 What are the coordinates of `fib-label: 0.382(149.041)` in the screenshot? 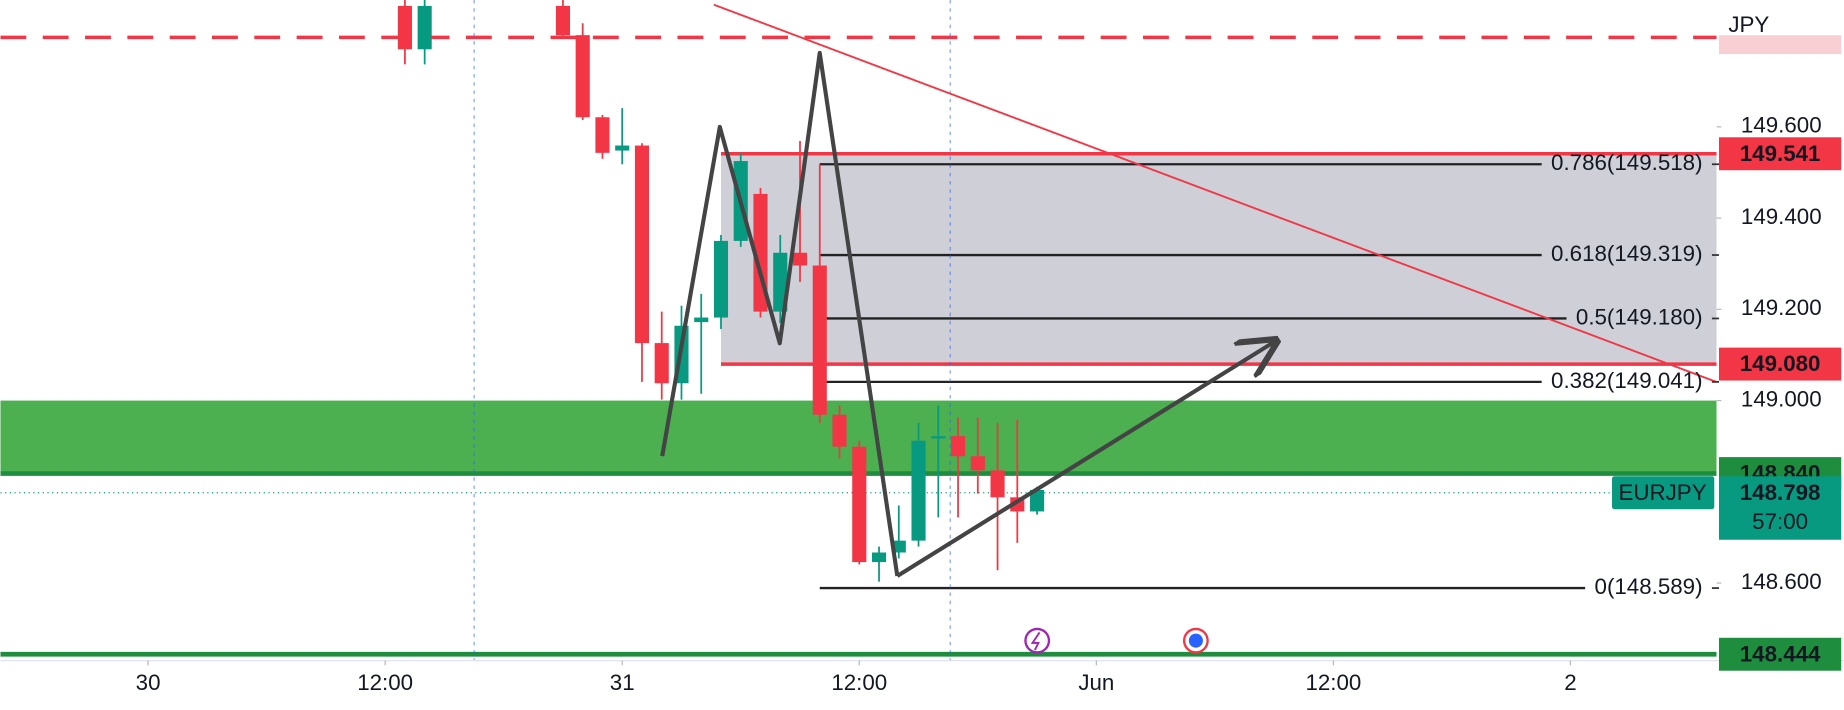 It's located at (1626, 380).